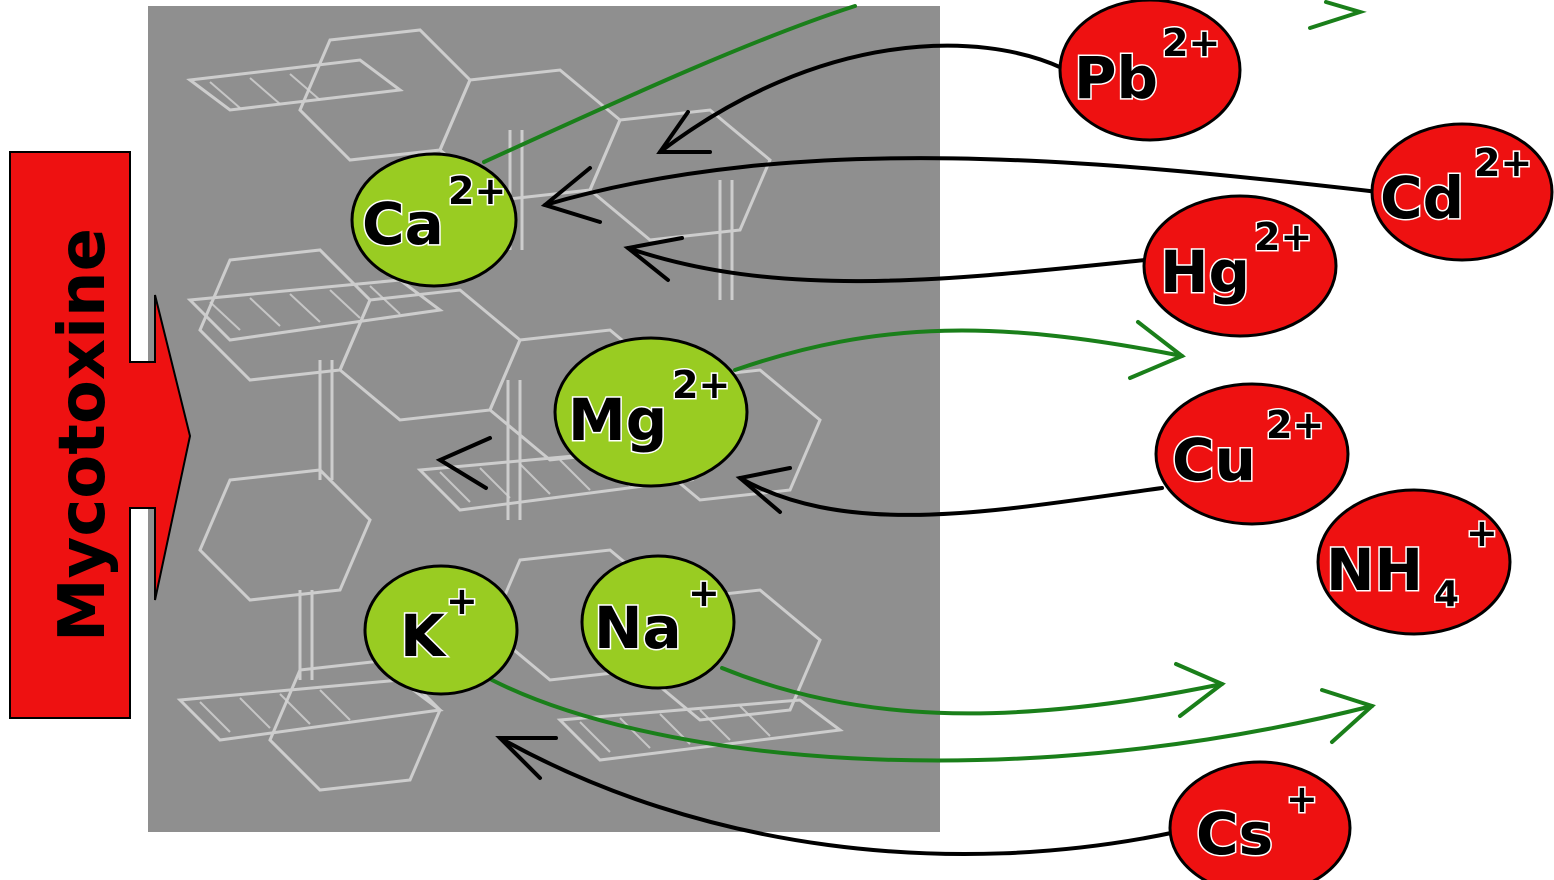 This screenshot has width=1554, height=880. I want to click on arrow-hg-in, so click(885, 260).